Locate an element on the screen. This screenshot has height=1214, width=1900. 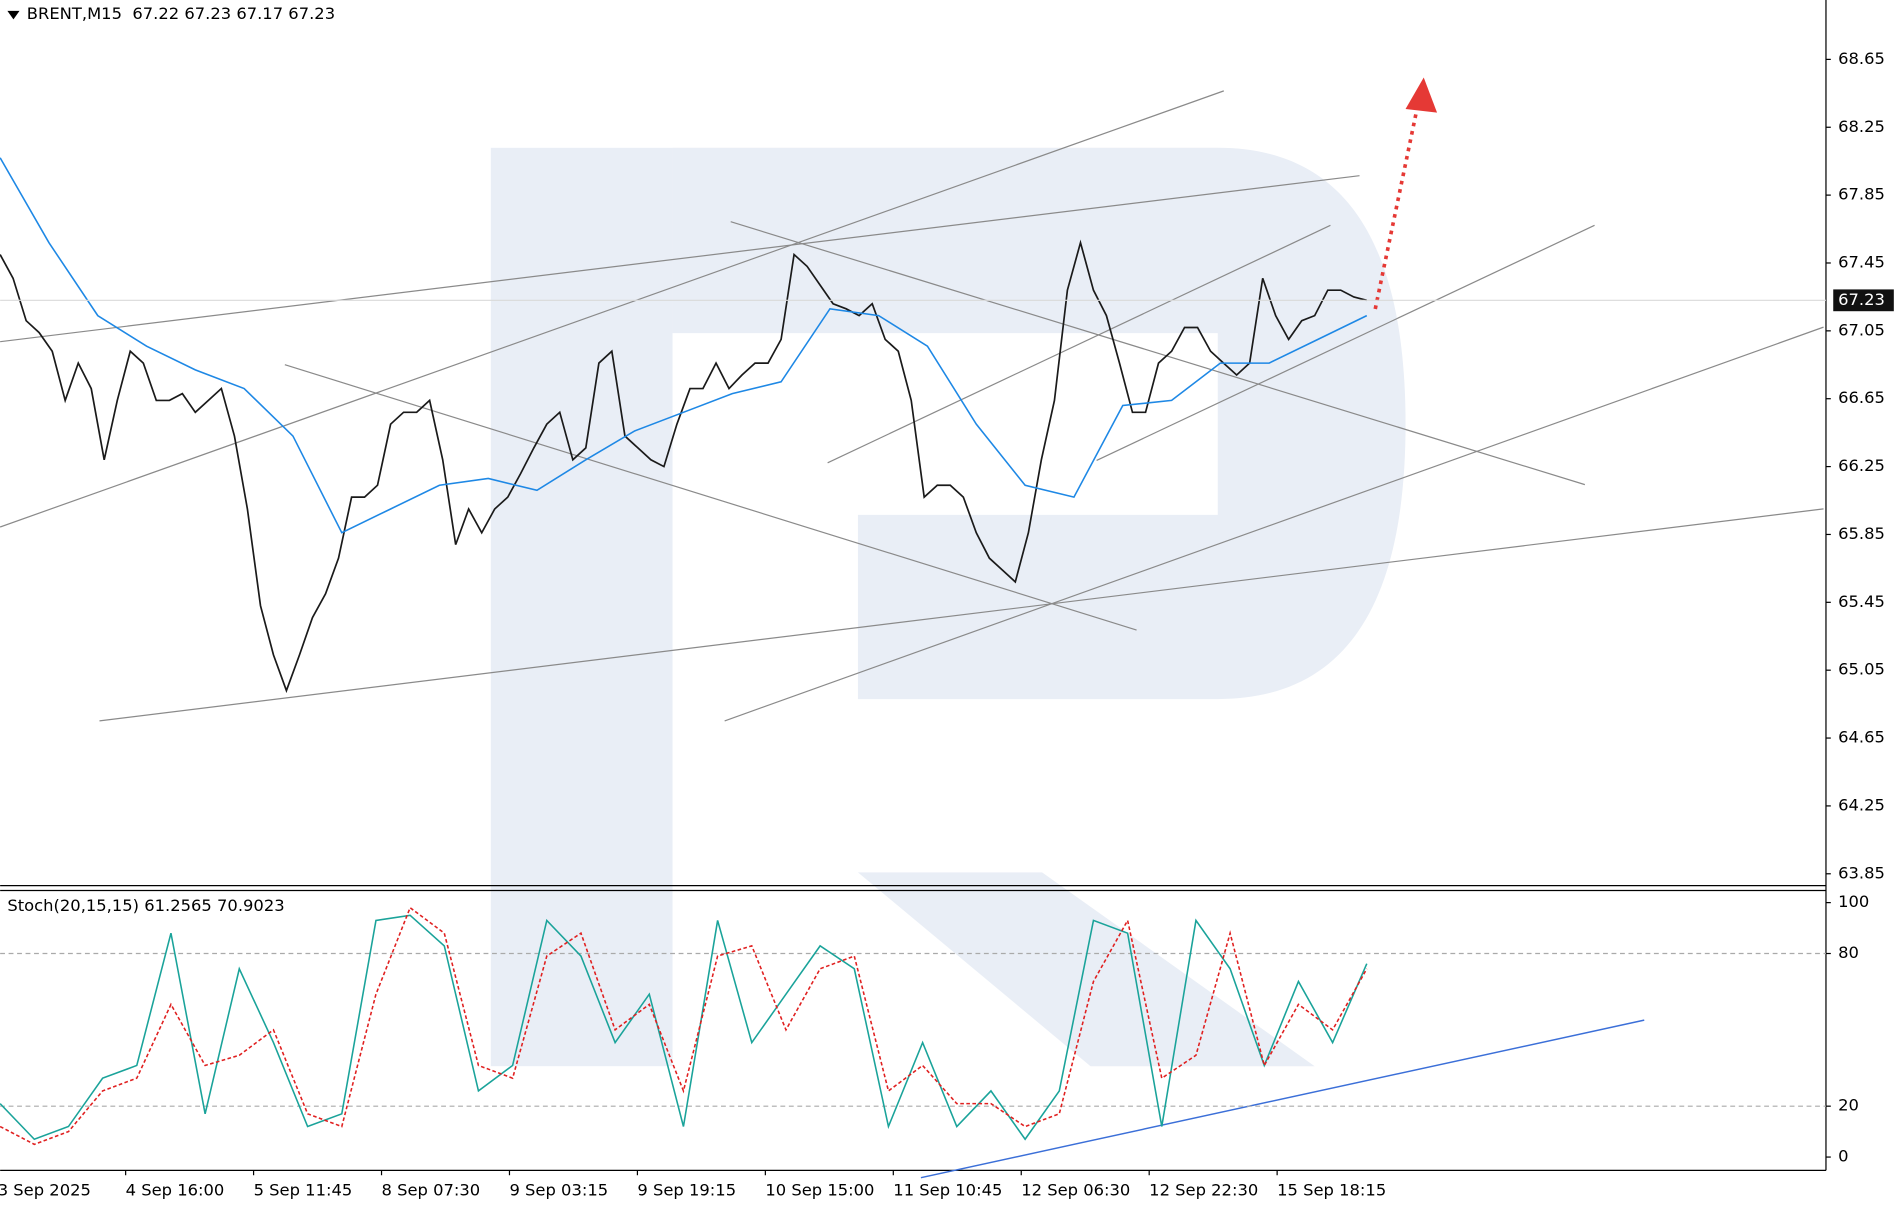
y-tick-label: 67.85 is located at coordinates (1861, 194).